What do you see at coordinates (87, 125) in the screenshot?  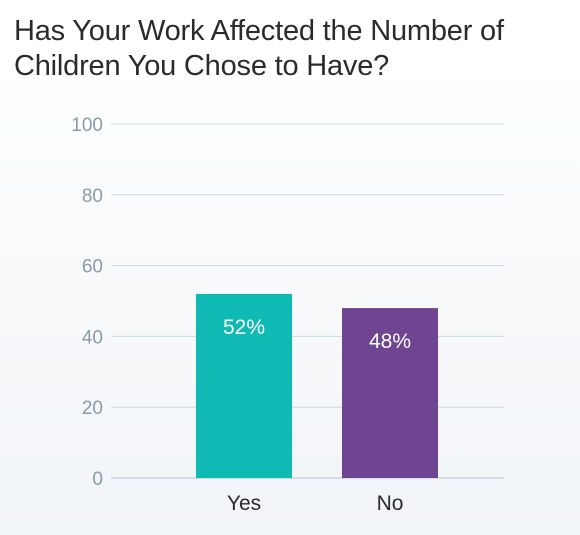 I see `y-tick-label-100: 100` at bounding box center [87, 125].